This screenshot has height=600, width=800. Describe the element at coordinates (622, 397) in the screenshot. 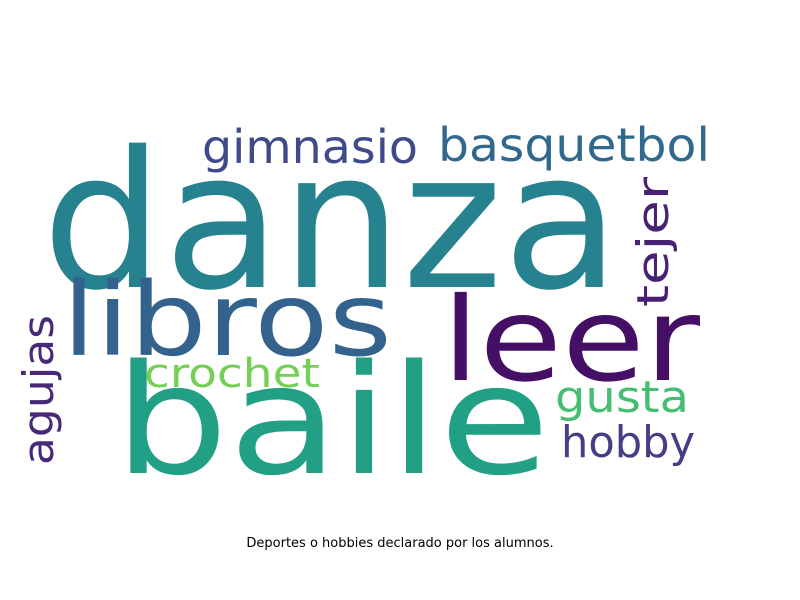

I see `word-gusta: gusta` at that location.